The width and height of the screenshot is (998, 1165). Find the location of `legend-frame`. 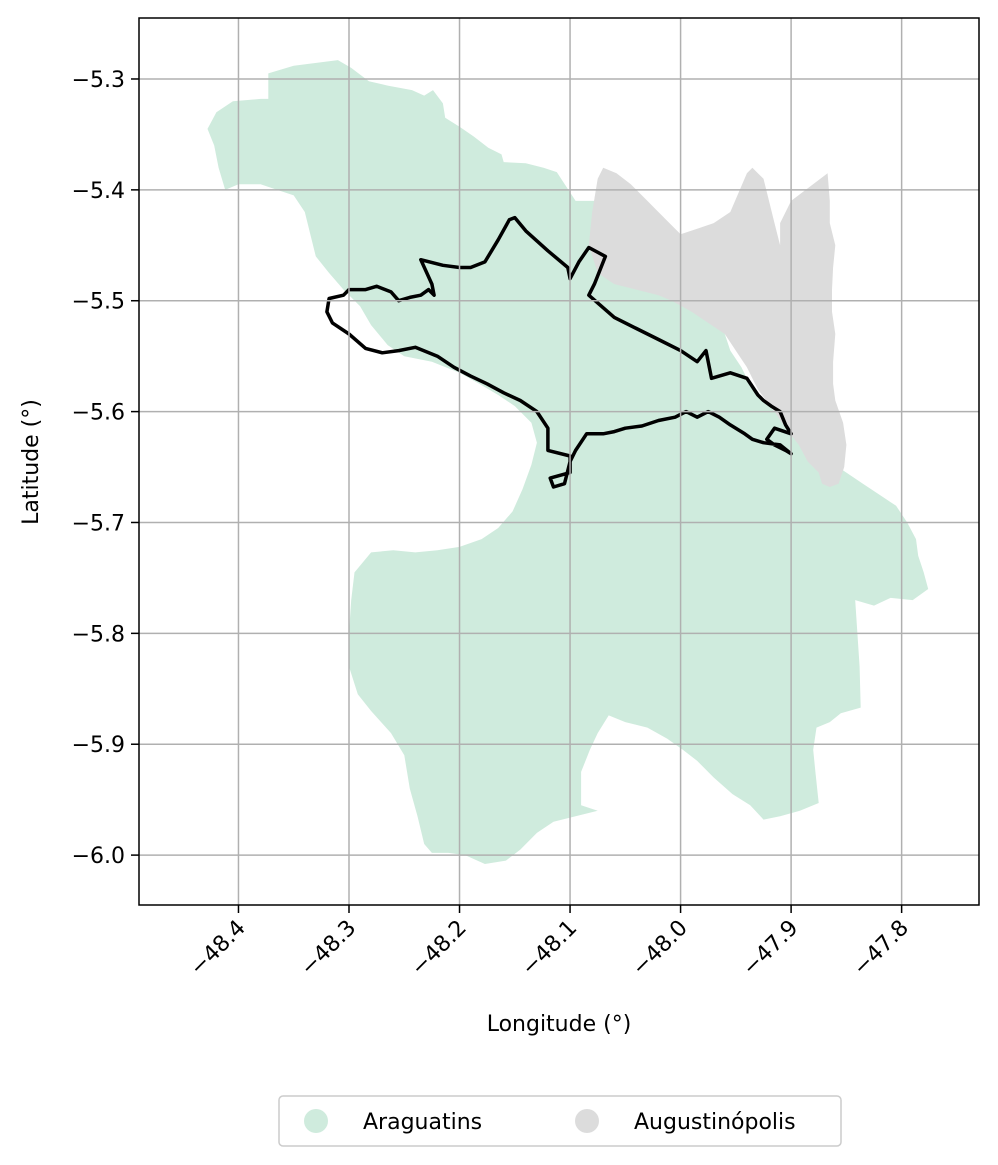

legend-frame is located at coordinates (560, 1121).